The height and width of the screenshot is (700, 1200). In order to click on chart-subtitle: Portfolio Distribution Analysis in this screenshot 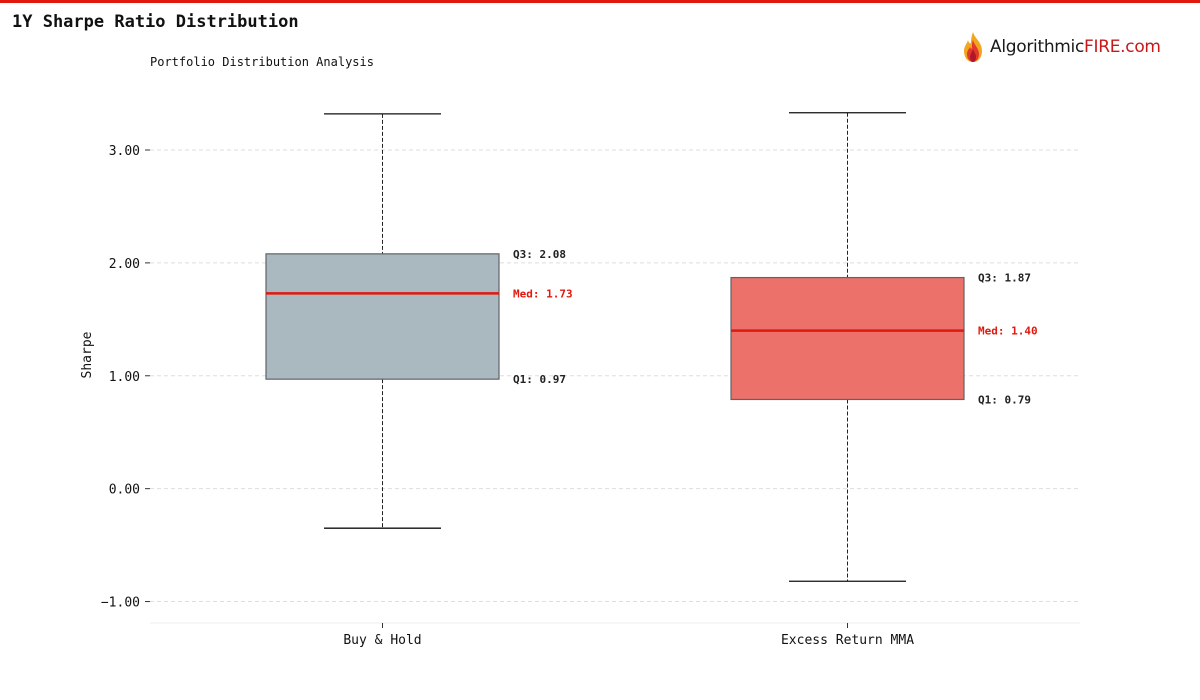, I will do `click(262, 62)`.